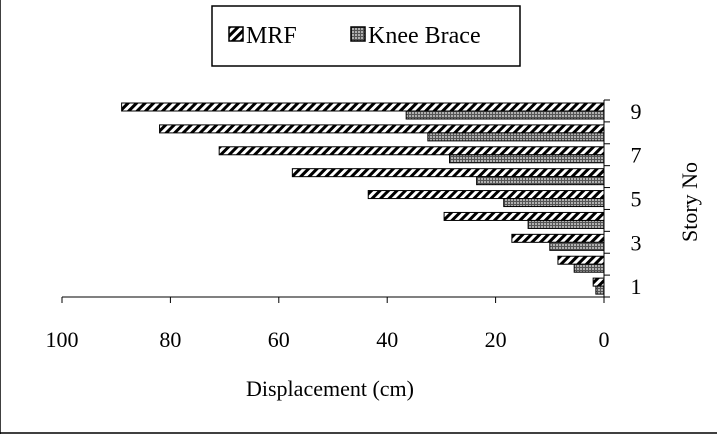 This screenshot has width=717, height=434. What do you see at coordinates (328, 339) in the screenshot?
I see `x-tick-labels: 100 80 60 40 20 0` at bounding box center [328, 339].